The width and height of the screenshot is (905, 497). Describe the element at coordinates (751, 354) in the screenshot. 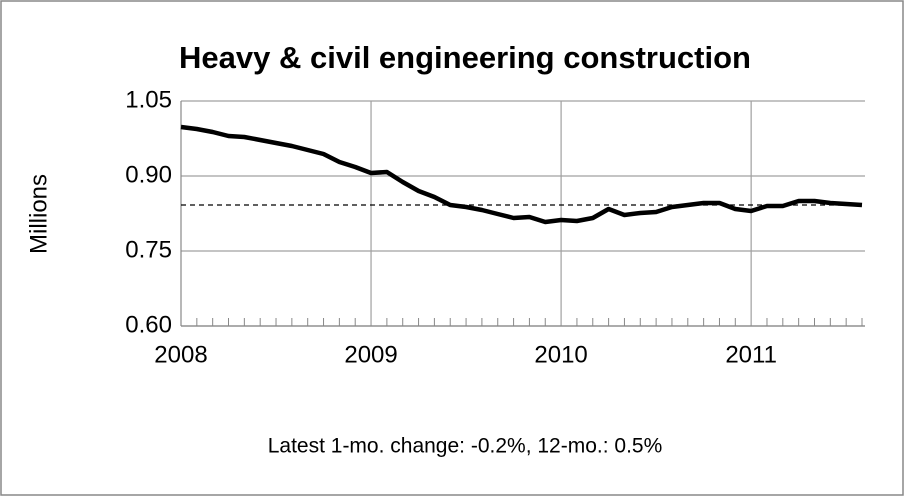

I see `x-tick-label: 2011` at that location.